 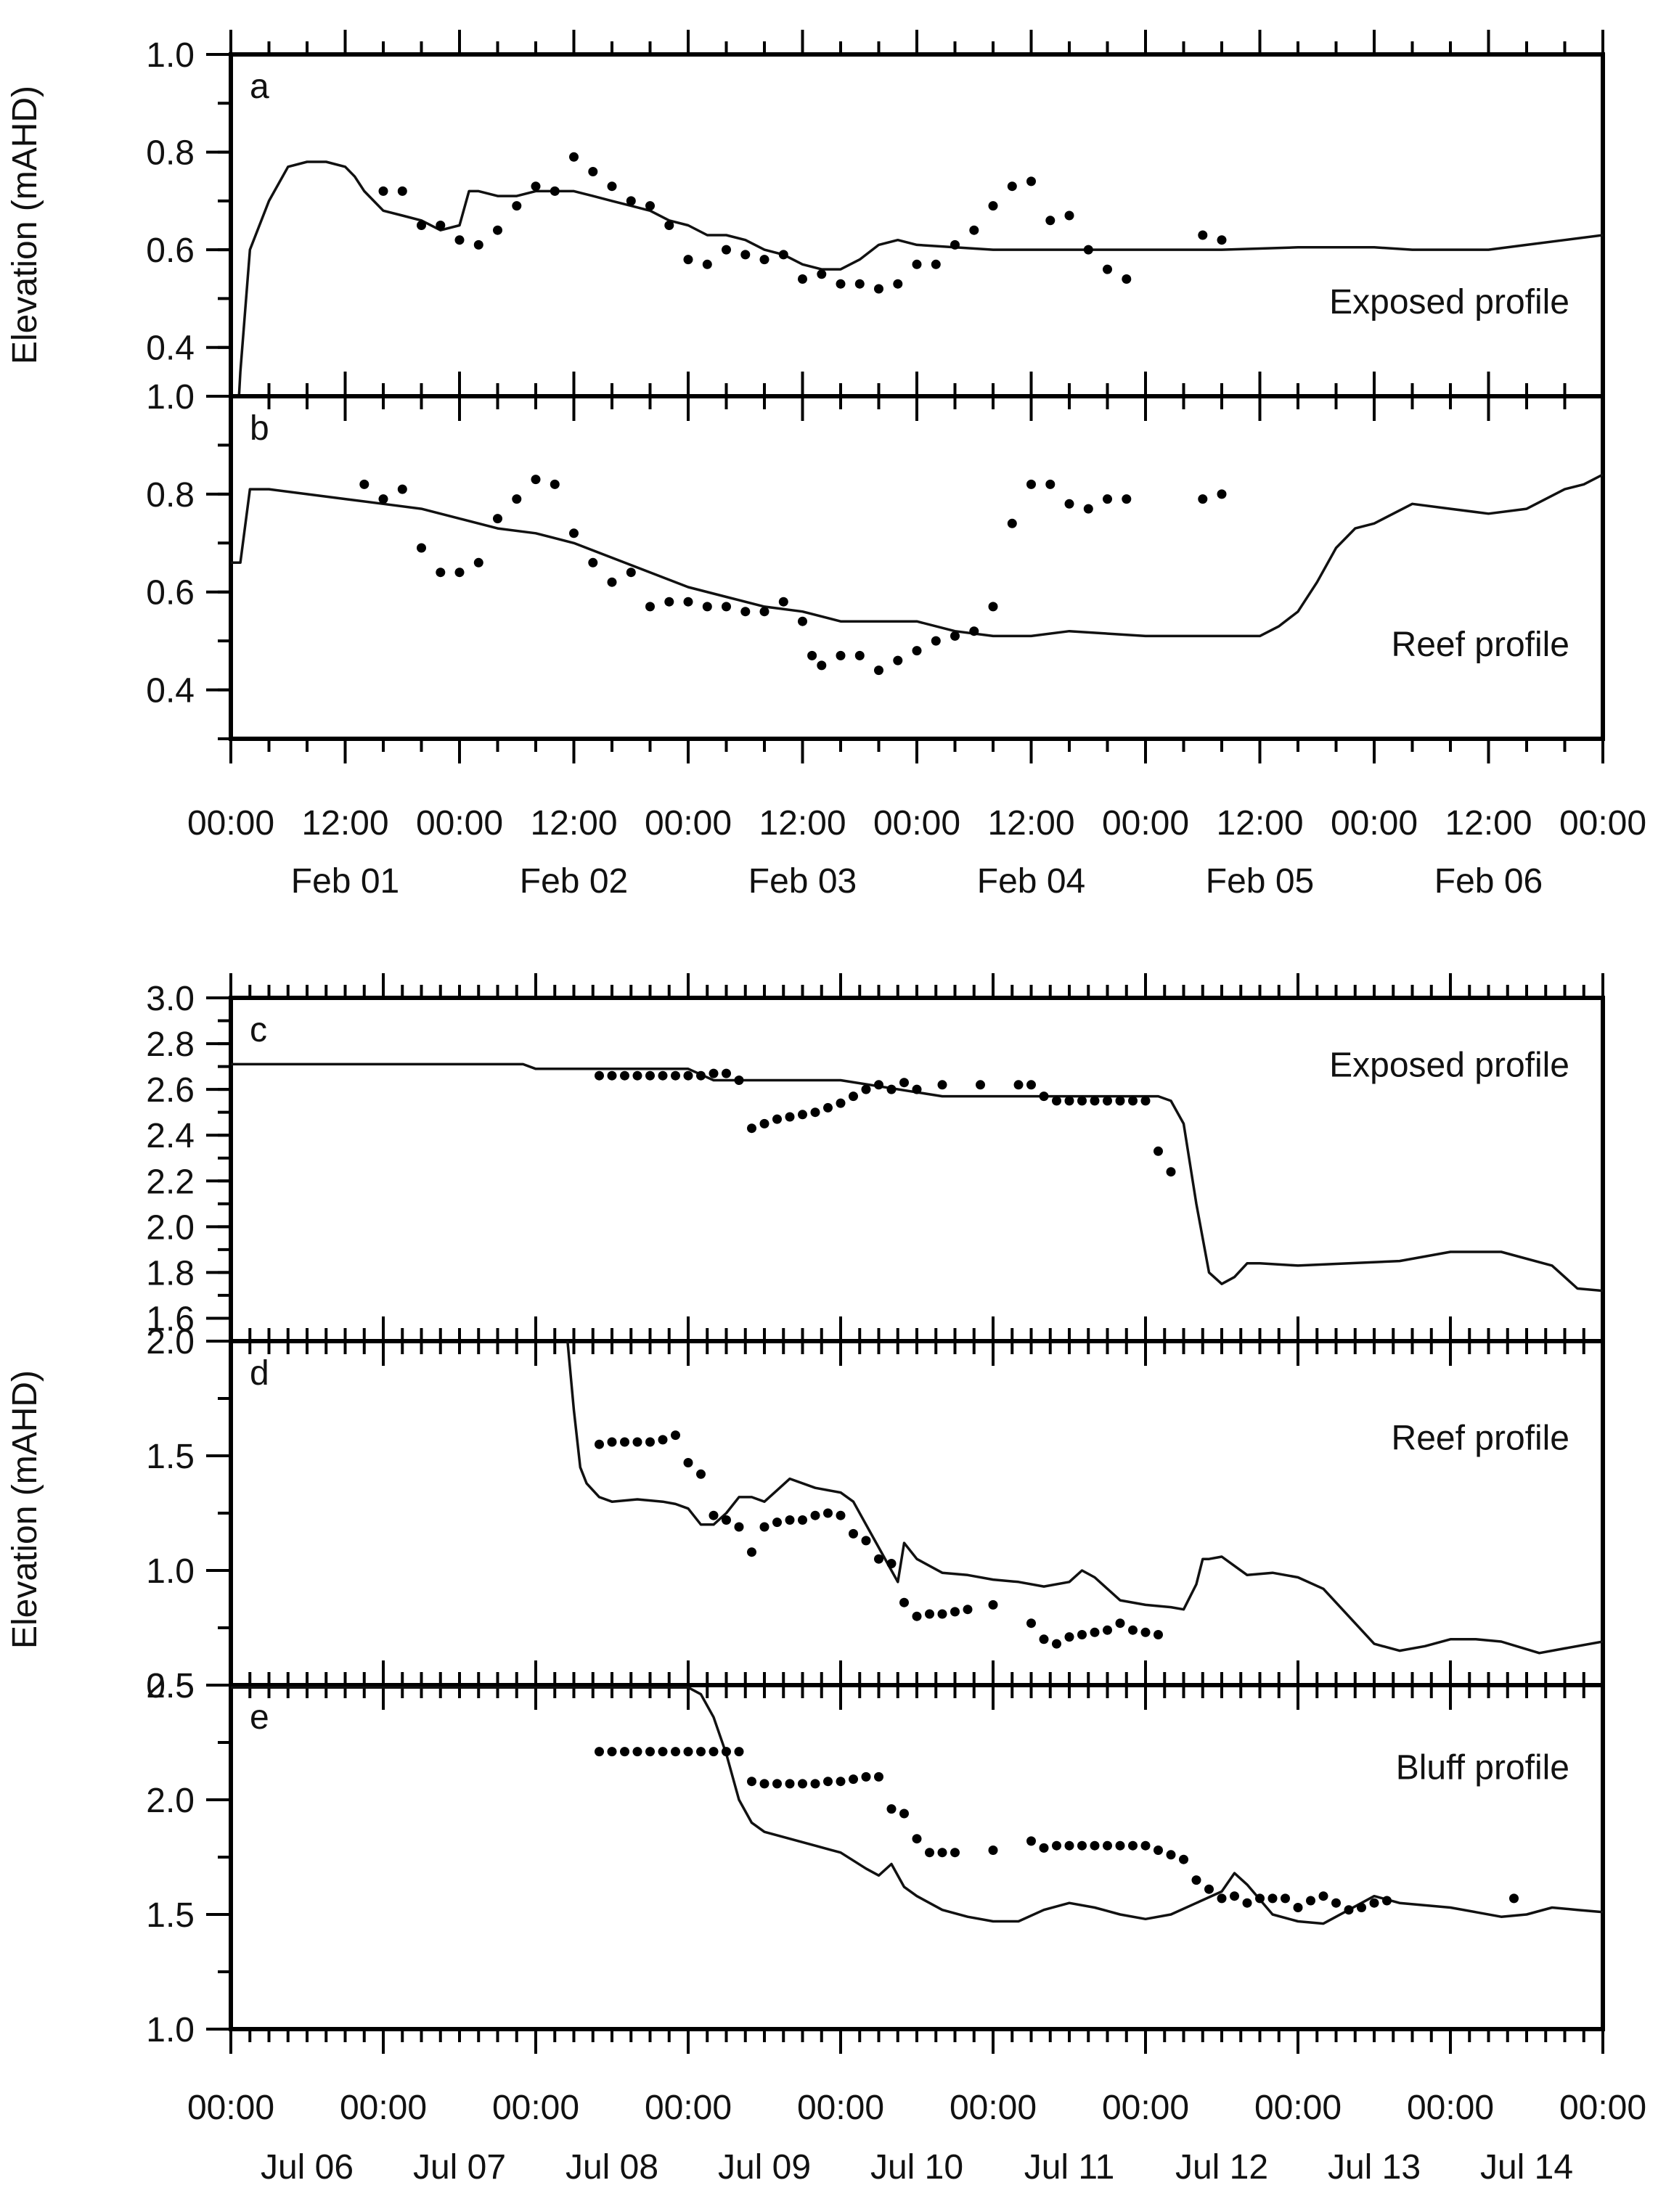 I want to click on panel-label: d, so click(x=259, y=1373).